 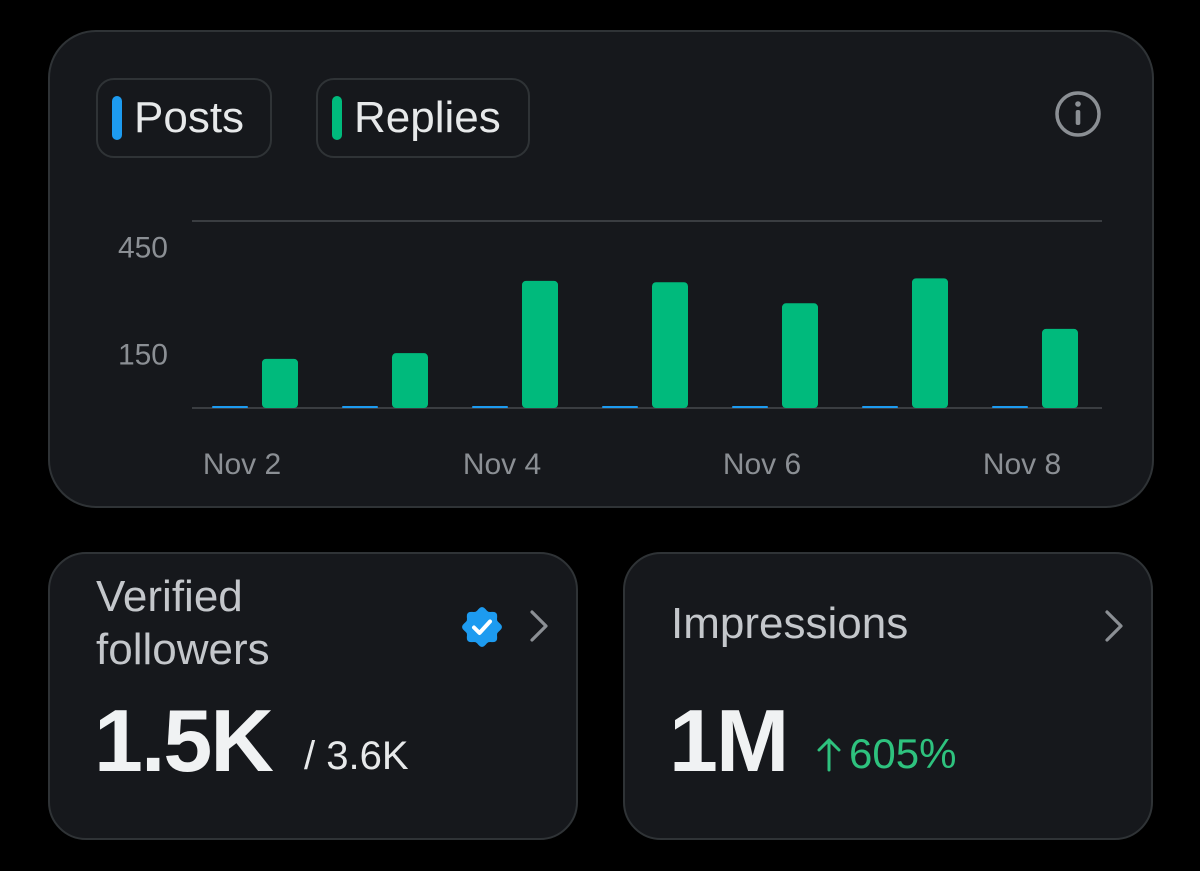 I want to click on legend-replies-toggle: Replies, so click(x=423, y=118).